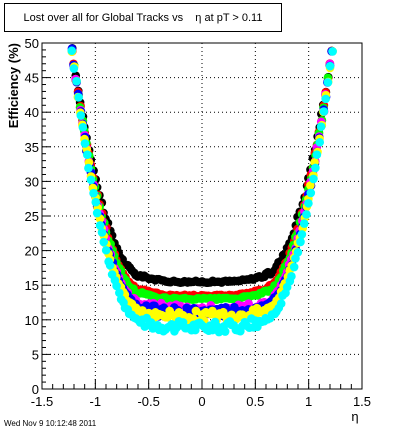  What do you see at coordinates (35, 354) in the screenshot?
I see `y-tick-label: 5` at bounding box center [35, 354].